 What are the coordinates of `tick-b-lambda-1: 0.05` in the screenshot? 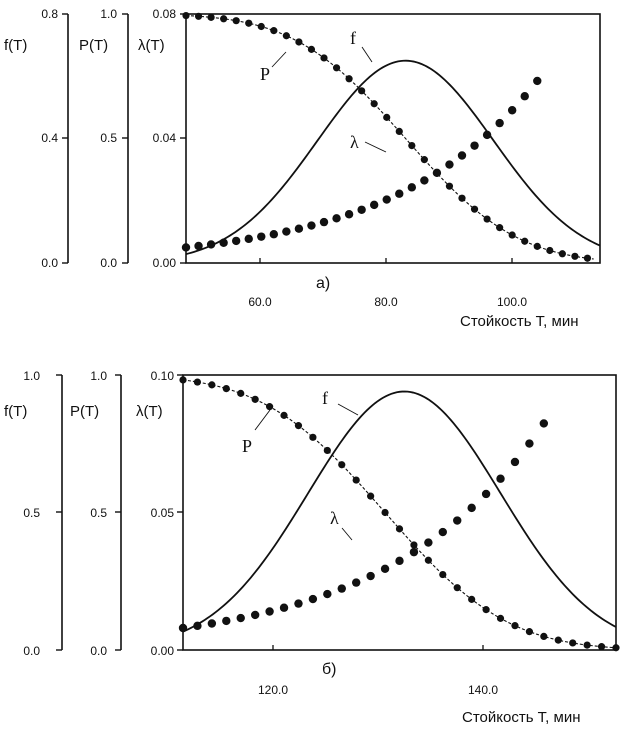 It's located at (163, 513).